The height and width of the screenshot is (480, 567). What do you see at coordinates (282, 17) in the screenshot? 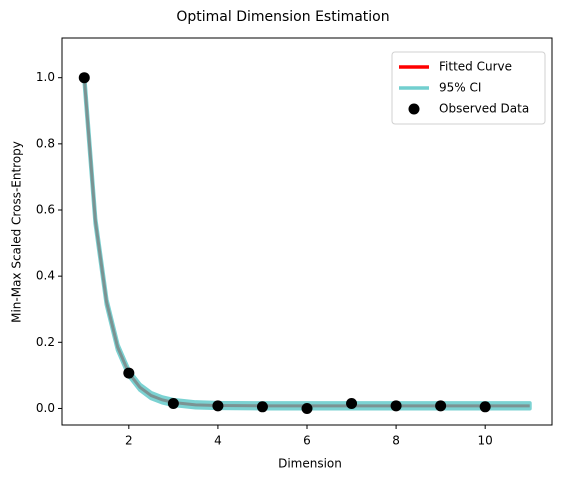
I see `chart-title: Optimal Dimension Estimation` at bounding box center [282, 17].